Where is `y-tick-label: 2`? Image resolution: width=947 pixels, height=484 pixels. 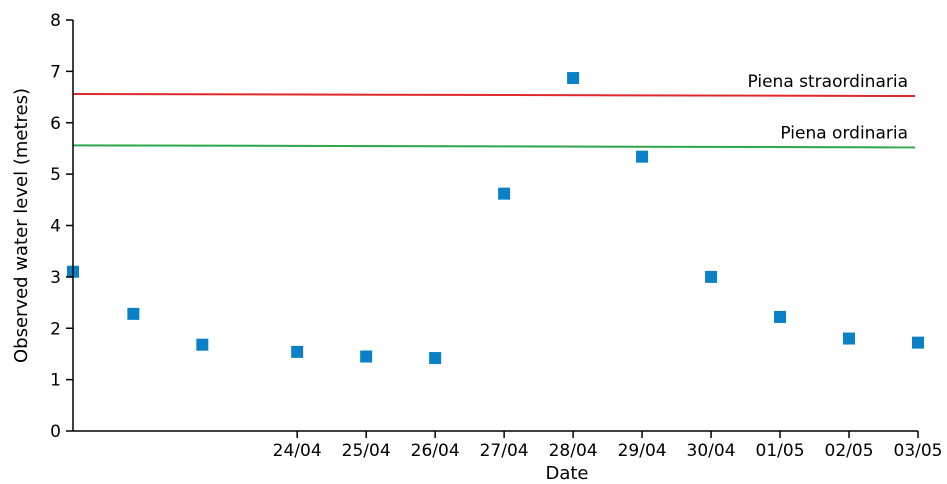
y-tick-label: 2 is located at coordinates (55, 329).